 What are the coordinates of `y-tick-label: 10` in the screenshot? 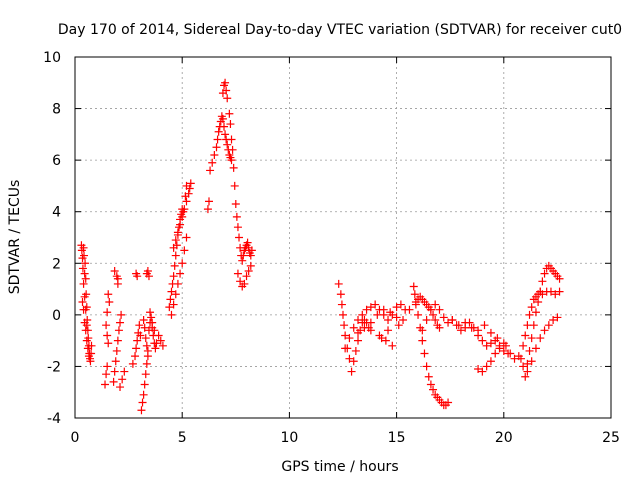 It's located at (52, 58).